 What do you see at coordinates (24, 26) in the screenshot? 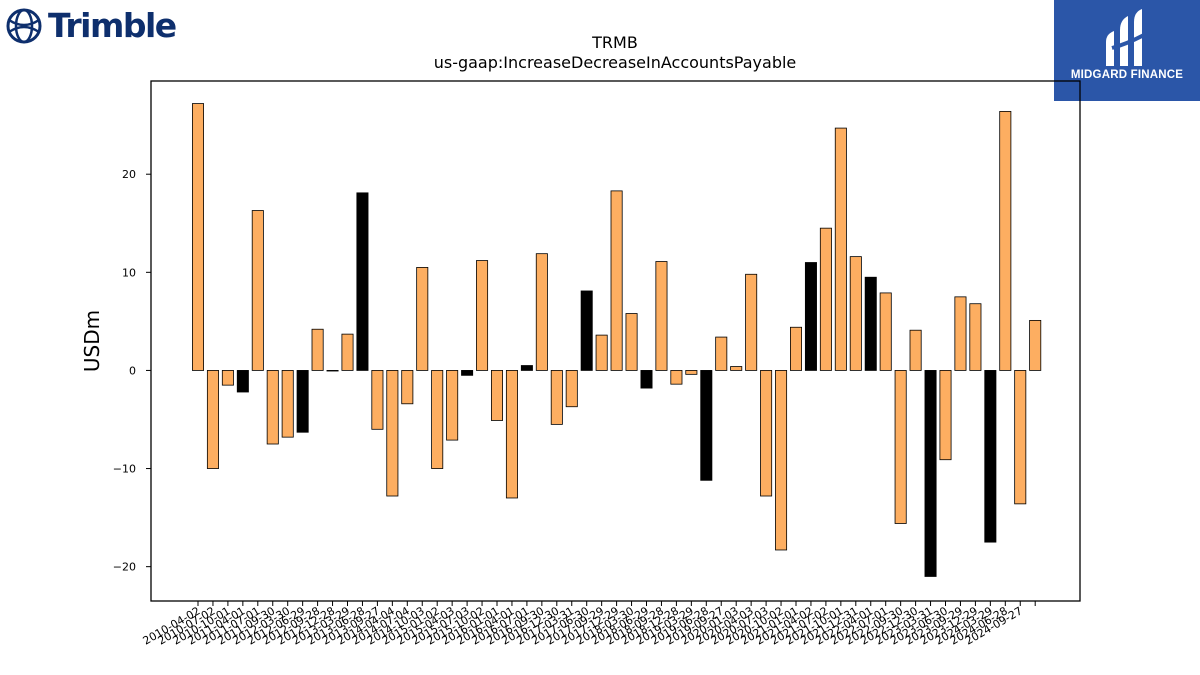
I see `trimble-globe-icon` at bounding box center [24, 26].